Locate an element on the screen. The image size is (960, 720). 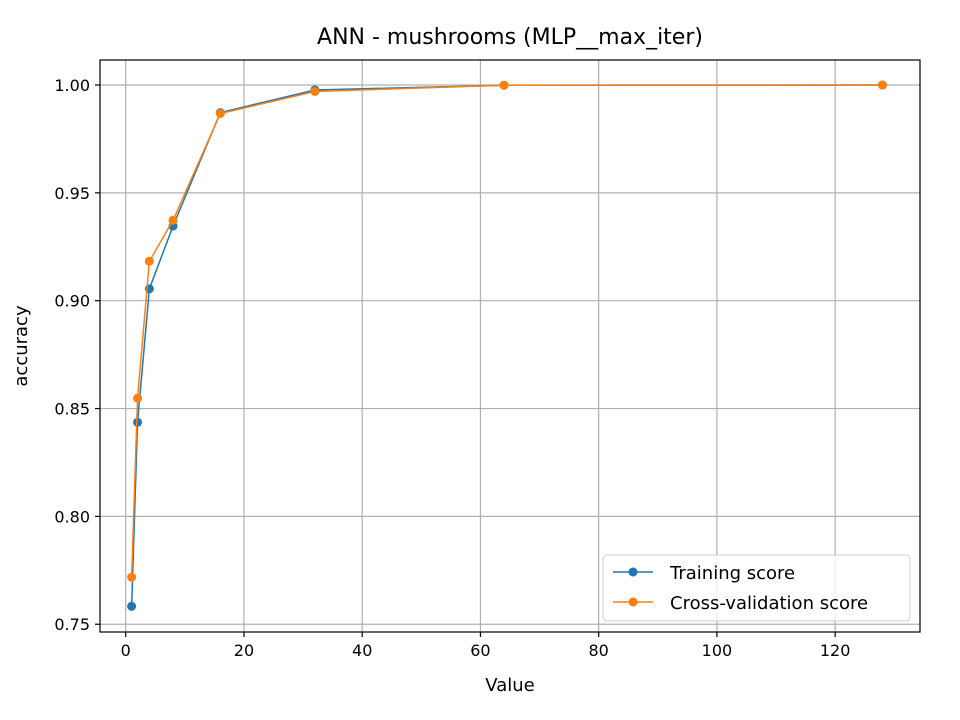
legend-label-cv: Cross-validation score is located at coordinates (769, 603).